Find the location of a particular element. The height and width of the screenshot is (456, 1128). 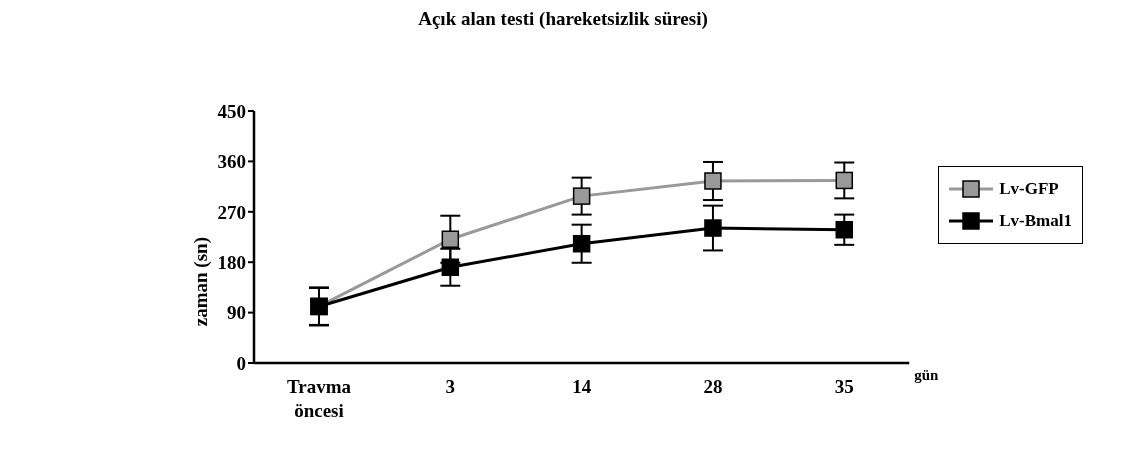

x-tick-label: 28 is located at coordinates (713, 386).